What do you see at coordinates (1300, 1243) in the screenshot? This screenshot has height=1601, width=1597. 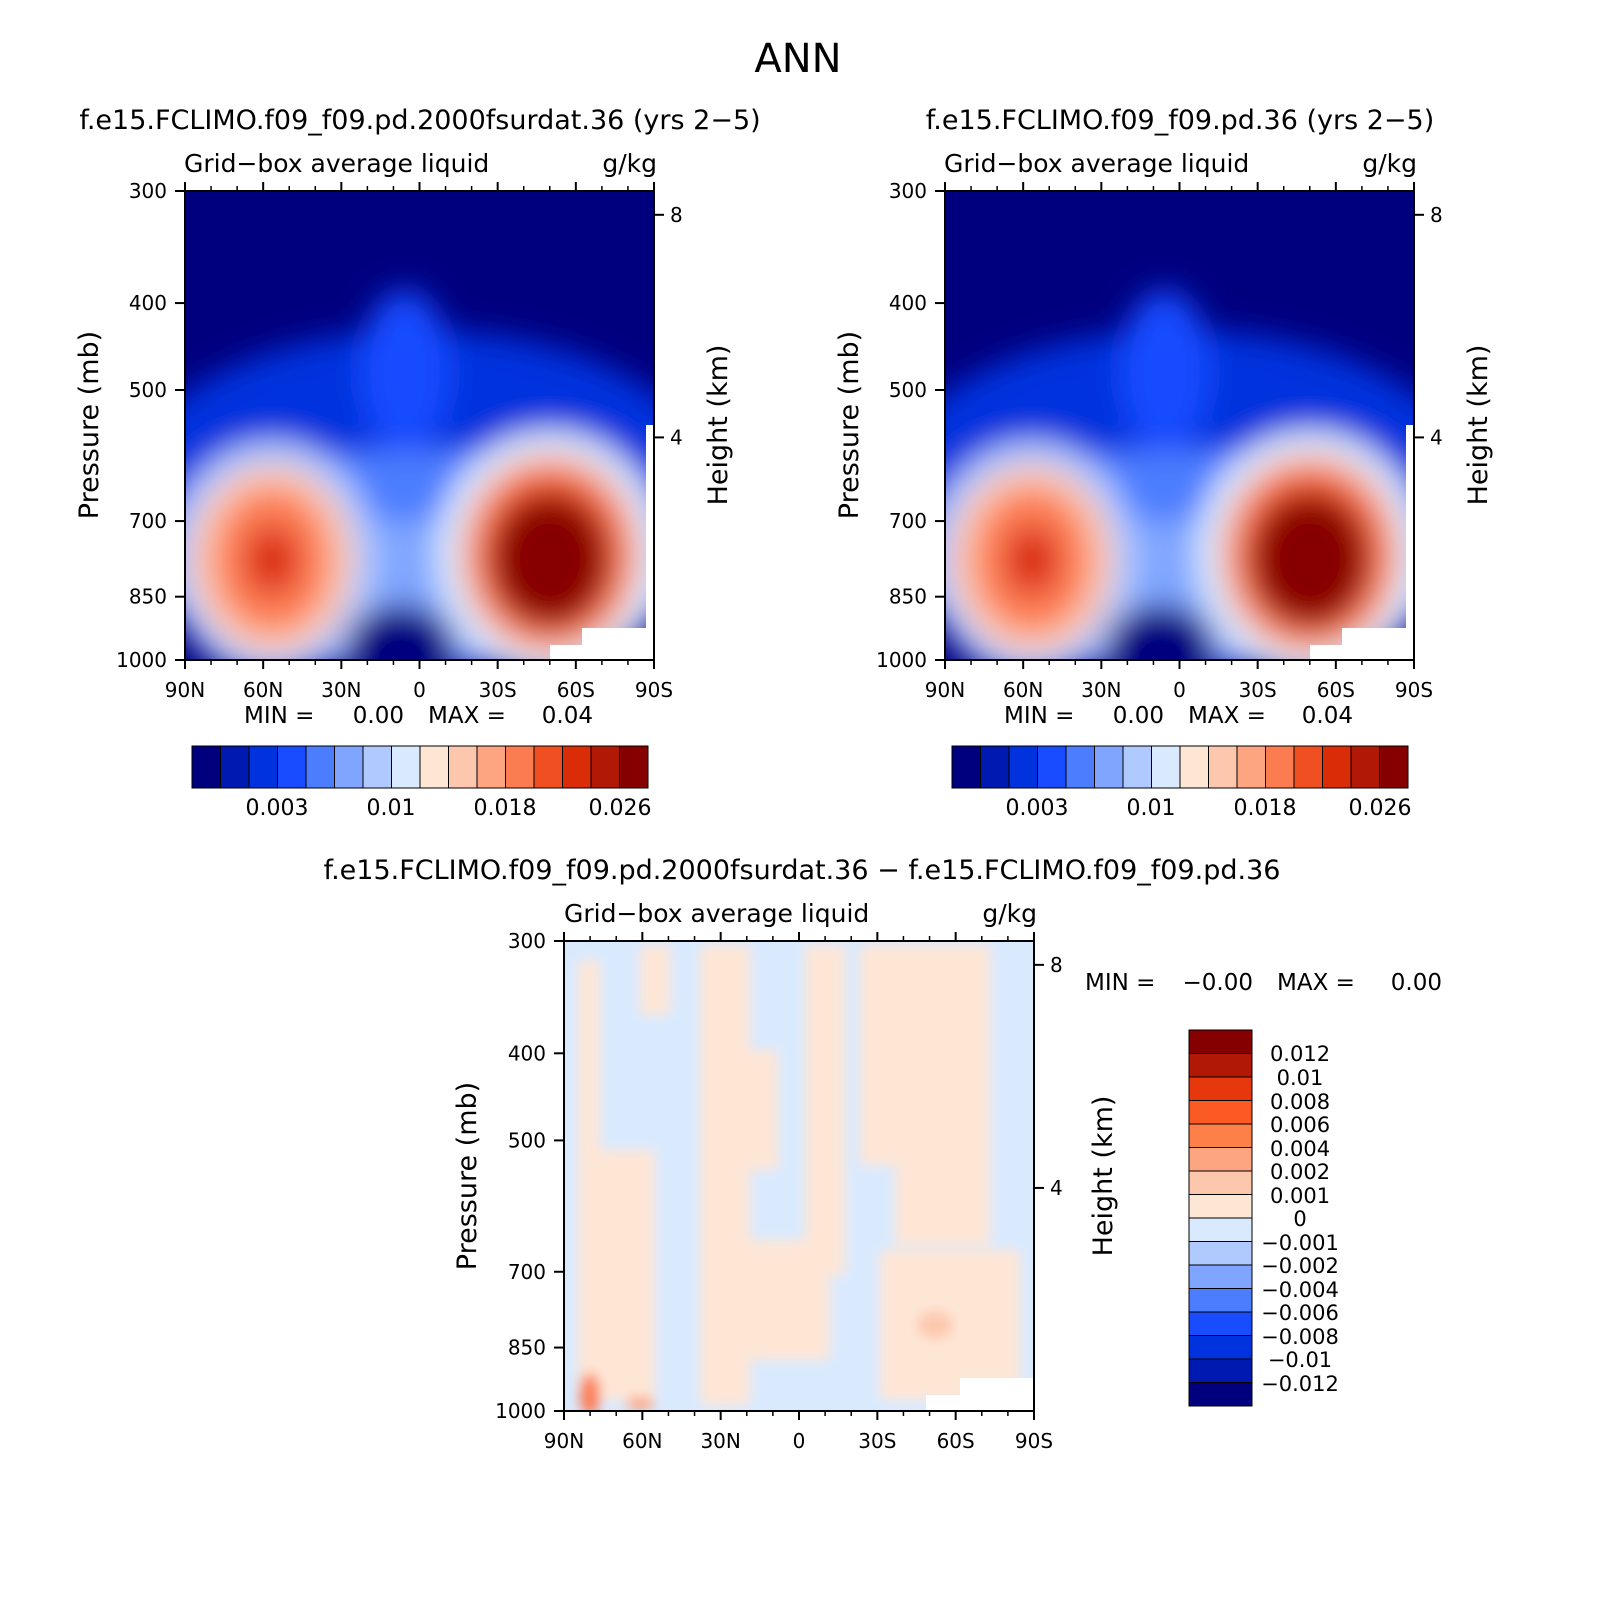 I see `colorbar-label: −0.001` at bounding box center [1300, 1243].